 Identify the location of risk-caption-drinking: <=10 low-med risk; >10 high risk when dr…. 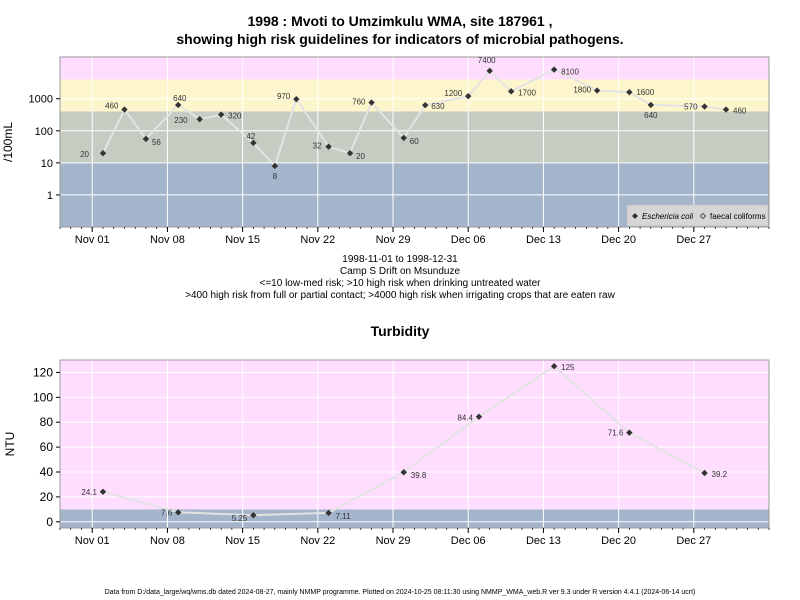
(400, 283).